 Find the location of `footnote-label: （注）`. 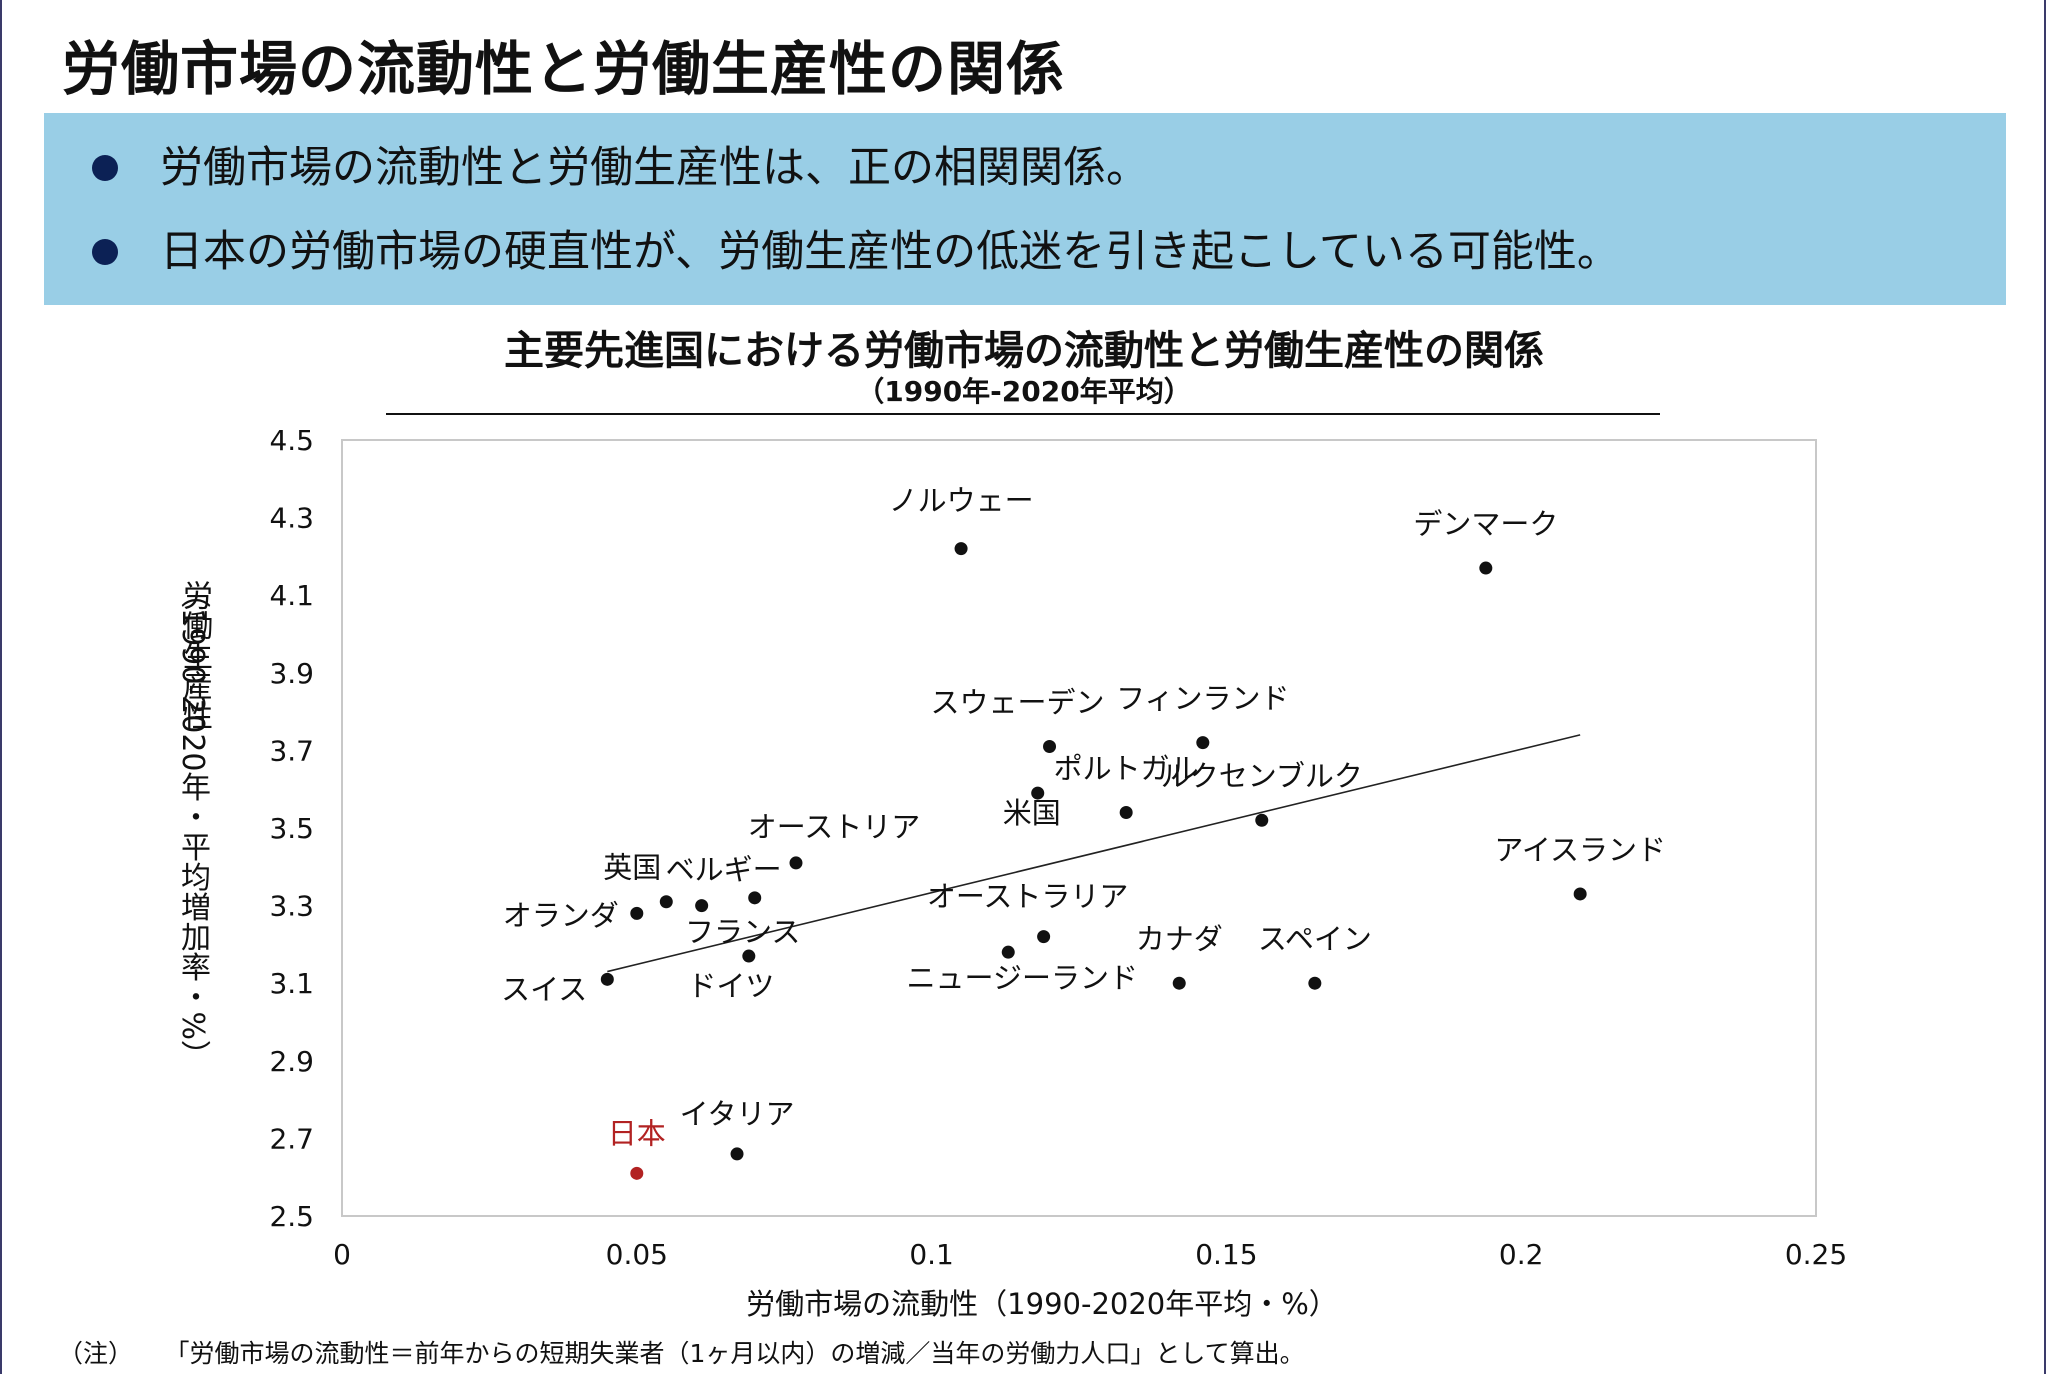

footnote-label: （注） is located at coordinates (96, 1353).